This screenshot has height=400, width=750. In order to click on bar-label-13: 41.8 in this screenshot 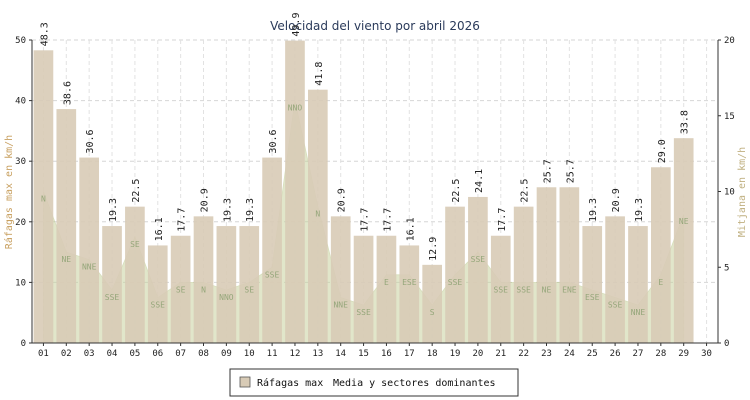, I will do `click(319, 74)`.